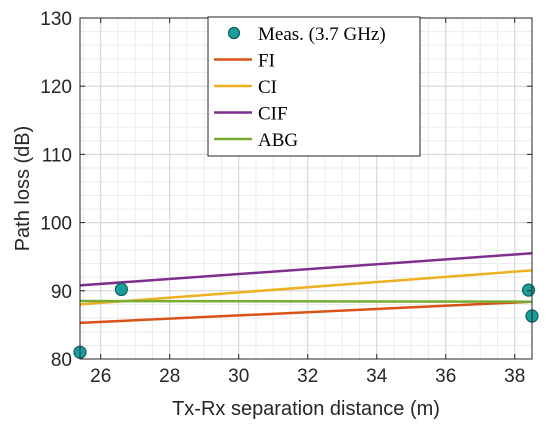 The width and height of the screenshot is (550, 432). I want to click on series-lines, so click(306, 288).